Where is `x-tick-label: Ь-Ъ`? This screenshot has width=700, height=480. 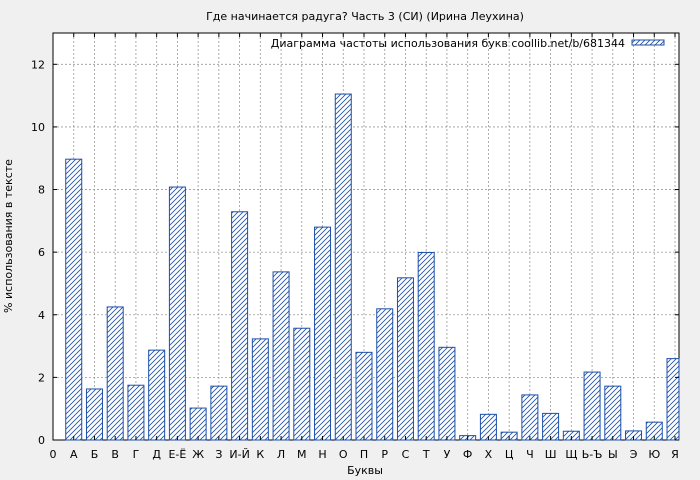 x-tick-label: Ь-Ъ is located at coordinates (592, 454).